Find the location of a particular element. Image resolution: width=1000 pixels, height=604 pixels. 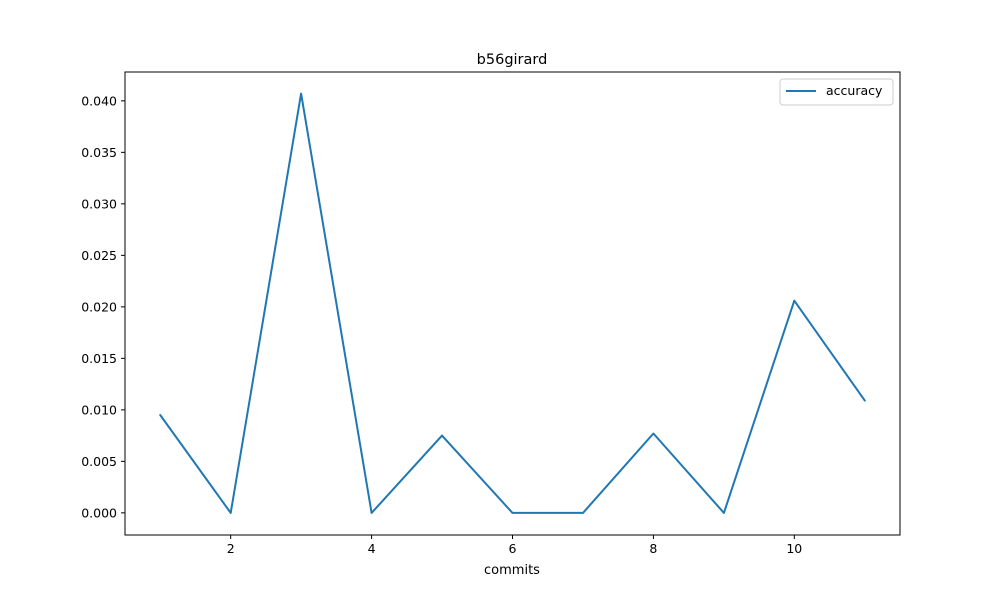

y-tick-label: 0.030 is located at coordinates (99, 203).